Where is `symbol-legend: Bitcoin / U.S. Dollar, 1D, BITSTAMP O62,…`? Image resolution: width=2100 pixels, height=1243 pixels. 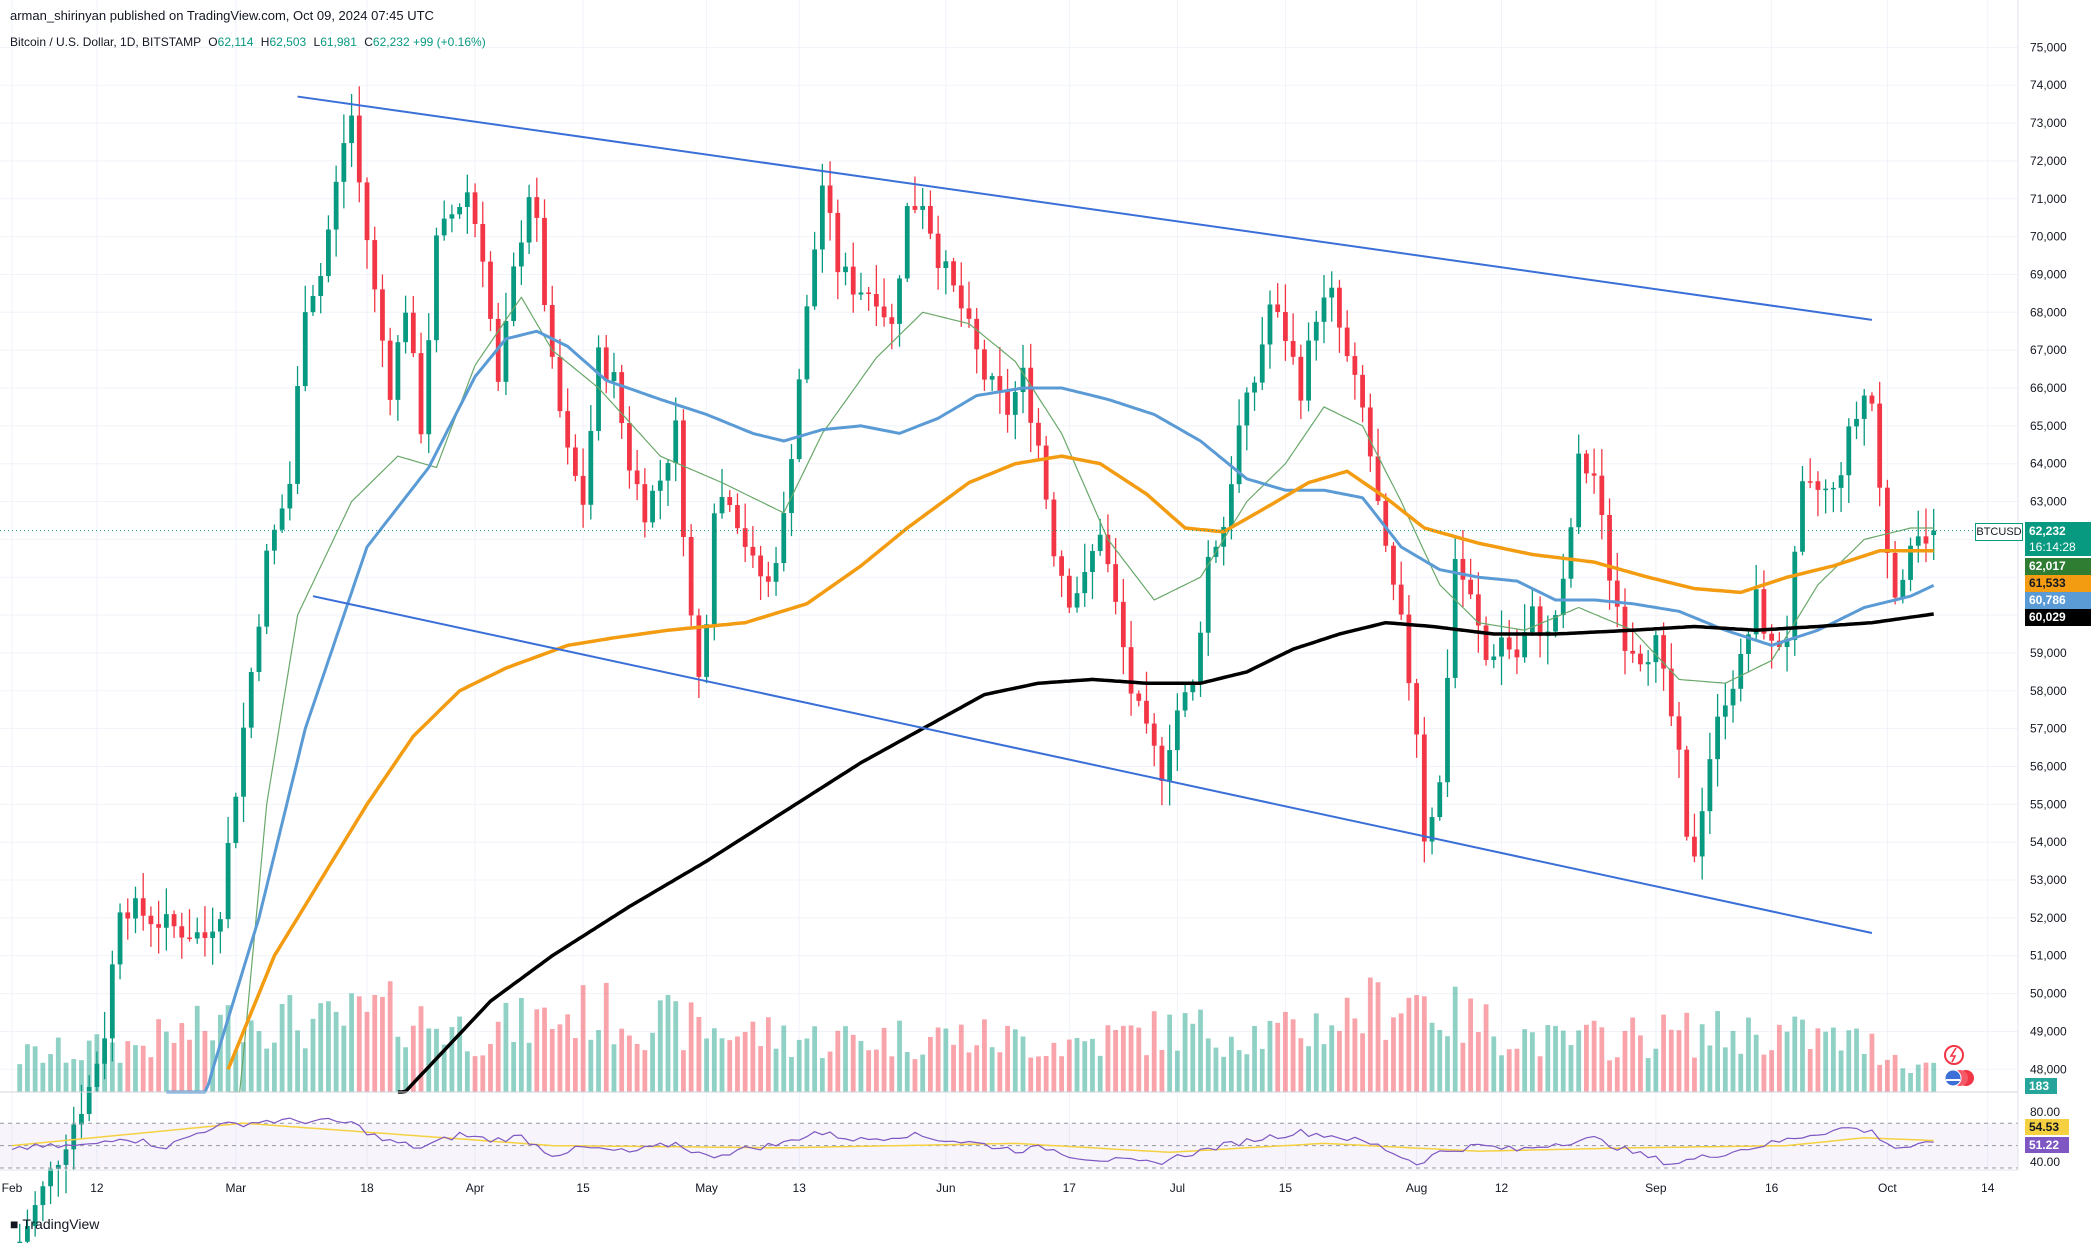
symbol-legend: Bitcoin / U.S. Dollar, 1D, BITSTAMP O62,… is located at coordinates (248, 42).